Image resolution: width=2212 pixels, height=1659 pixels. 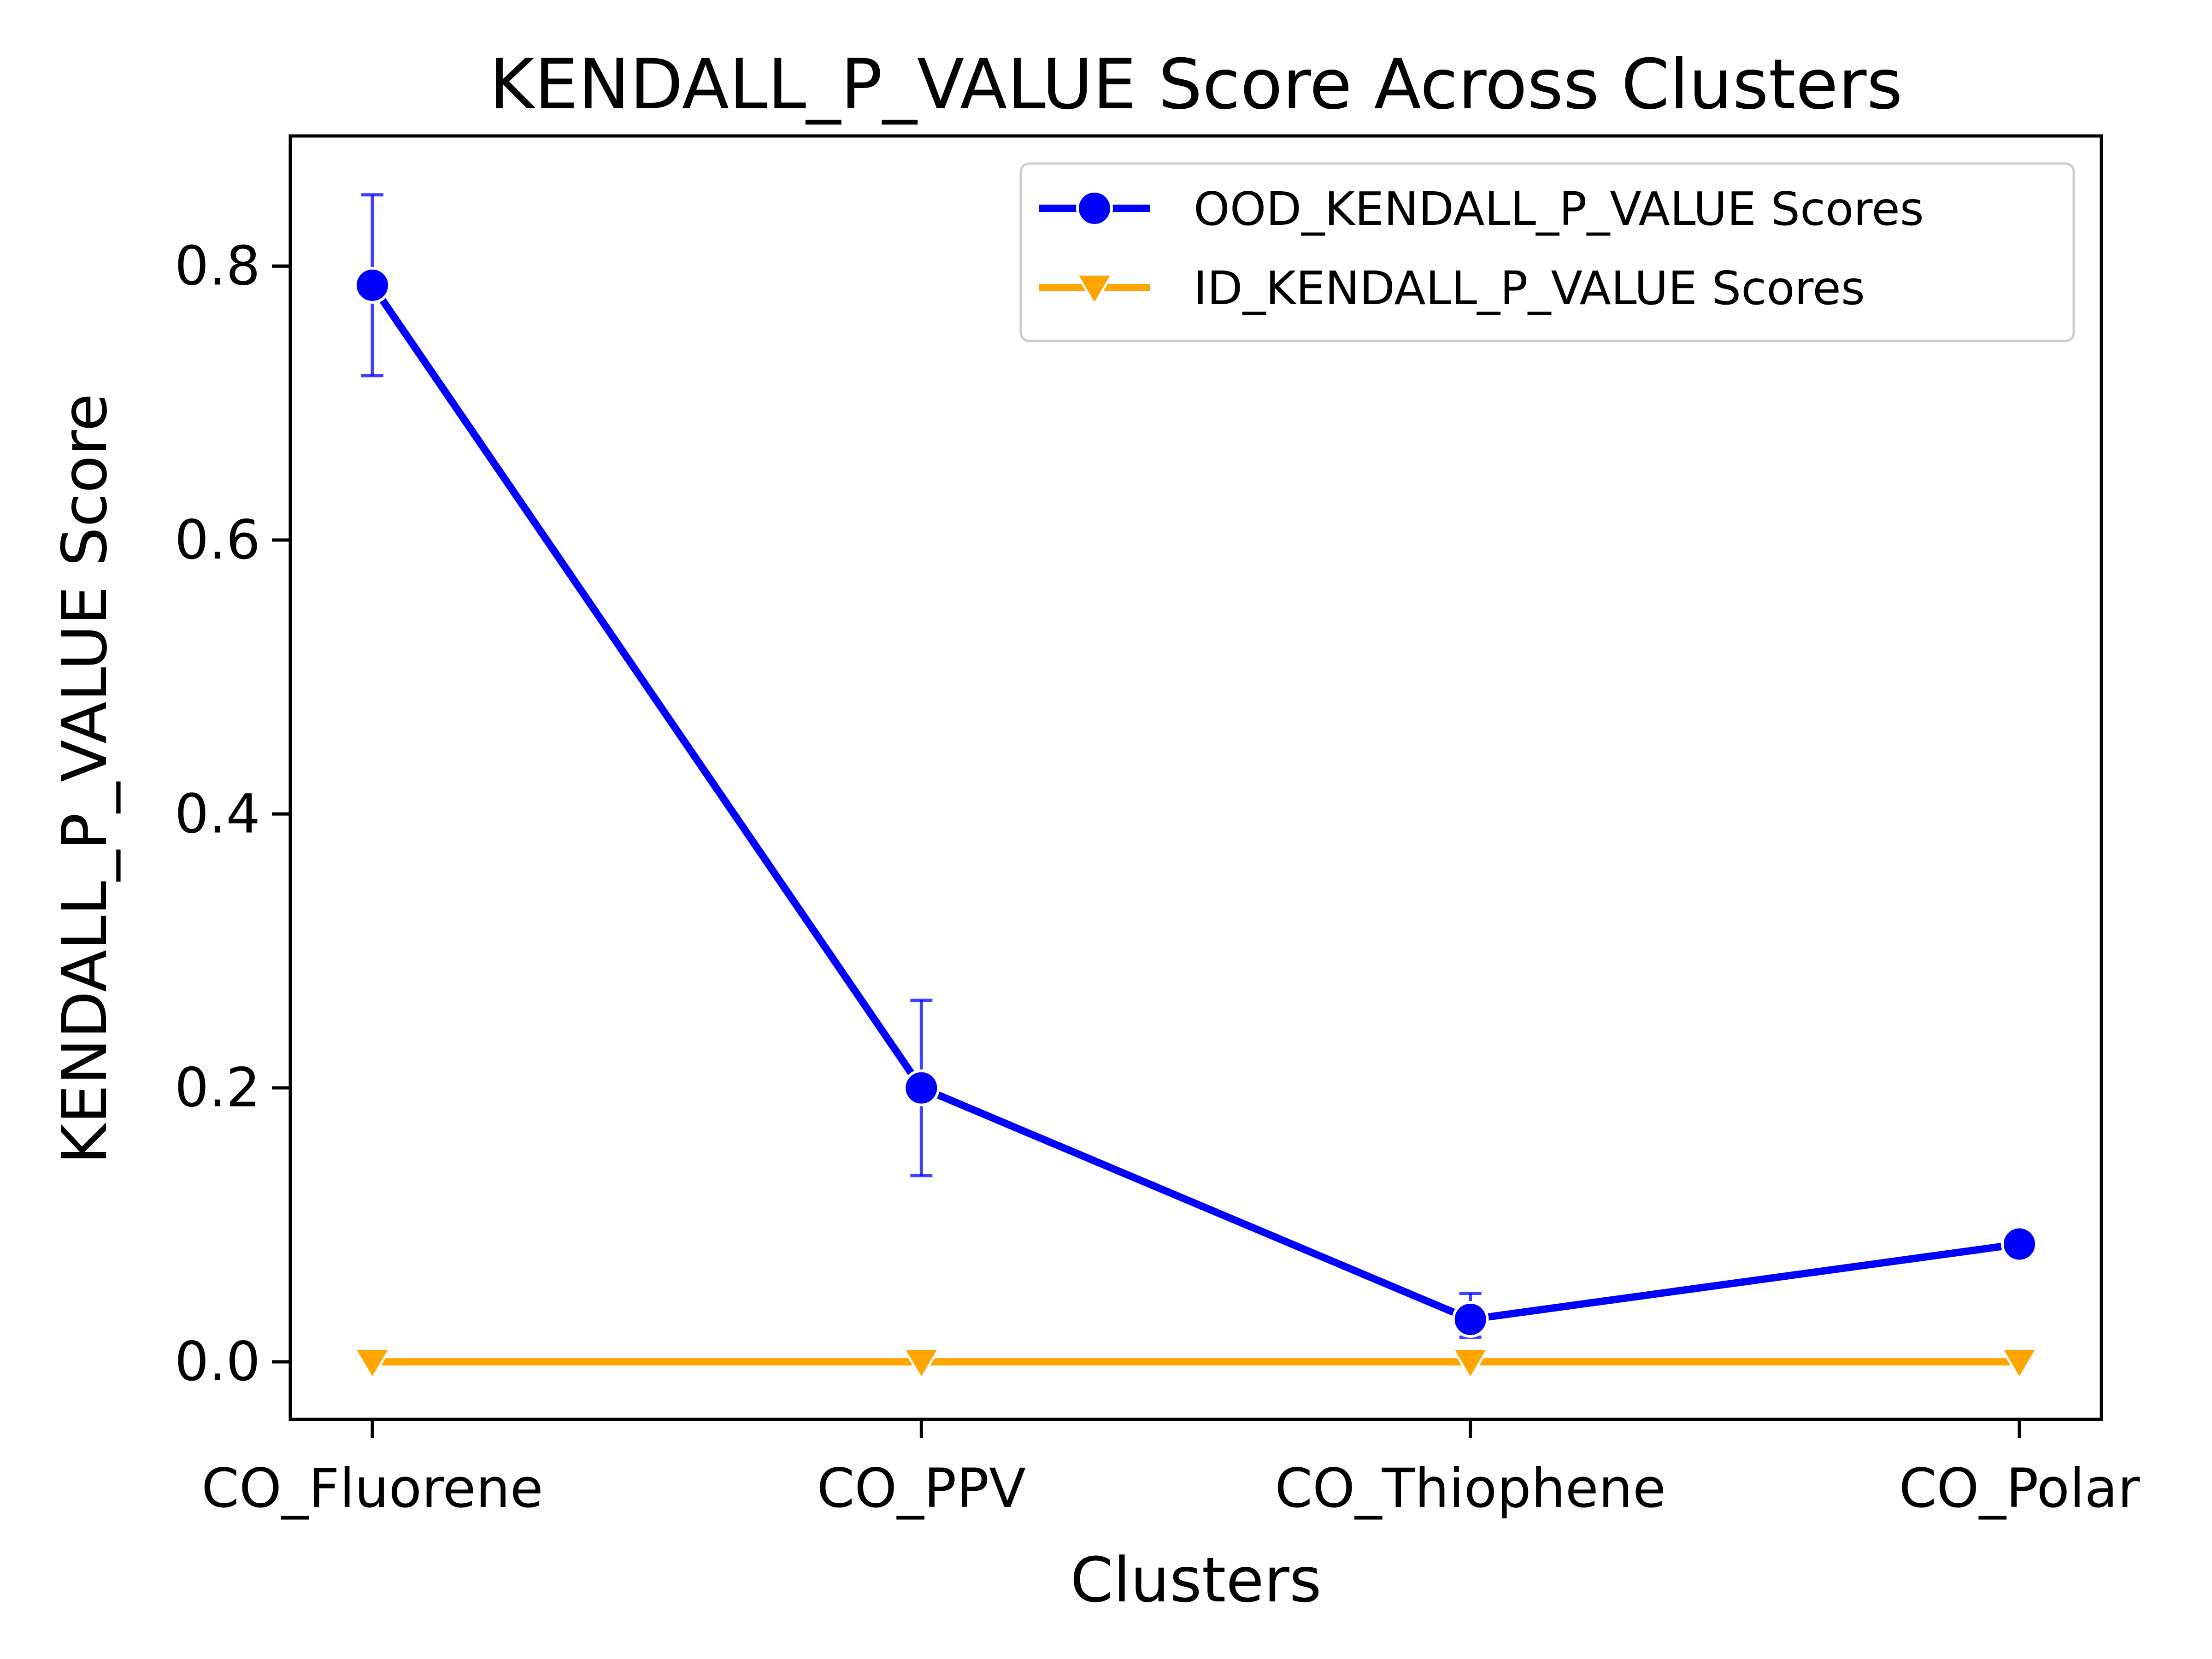 What do you see at coordinates (217, 1087) in the screenshot?
I see `y-tick-label: 0.2` at bounding box center [217, 1087].